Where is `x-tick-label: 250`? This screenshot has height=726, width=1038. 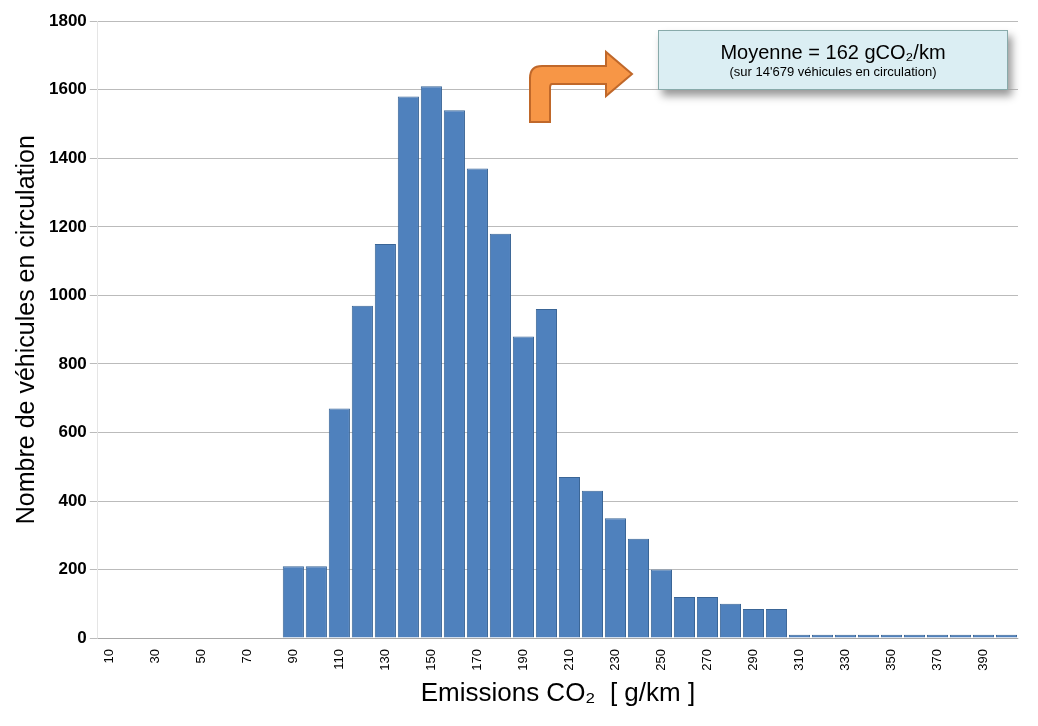 x-tick-label: 250 is located at coordinates (661, 660).